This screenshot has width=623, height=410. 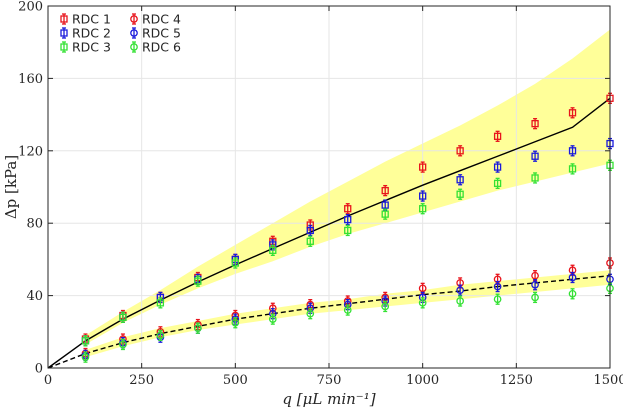 I want to click on y-tick-label: 0, so click(x=39, y=369).